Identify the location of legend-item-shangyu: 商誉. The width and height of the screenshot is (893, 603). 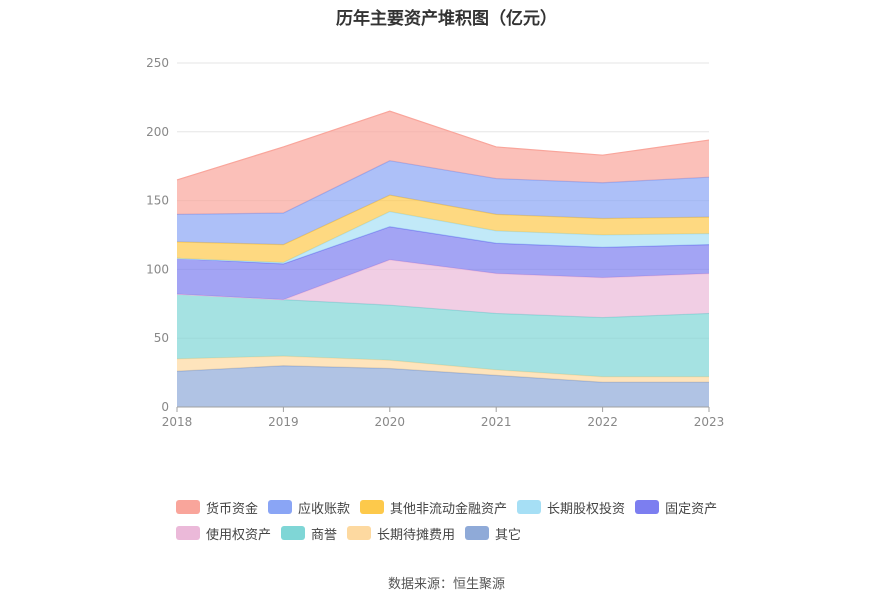
(309, 533).